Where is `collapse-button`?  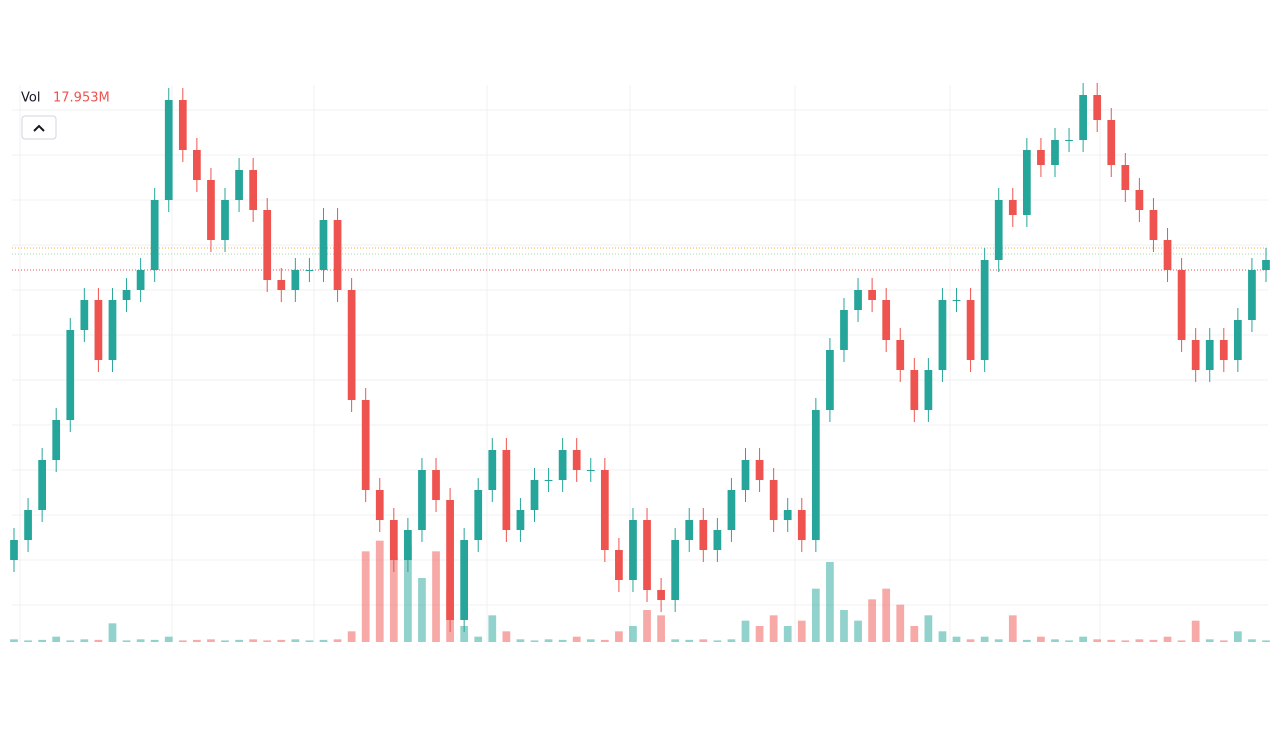 collapse-button is located at coordinates (39, 127).